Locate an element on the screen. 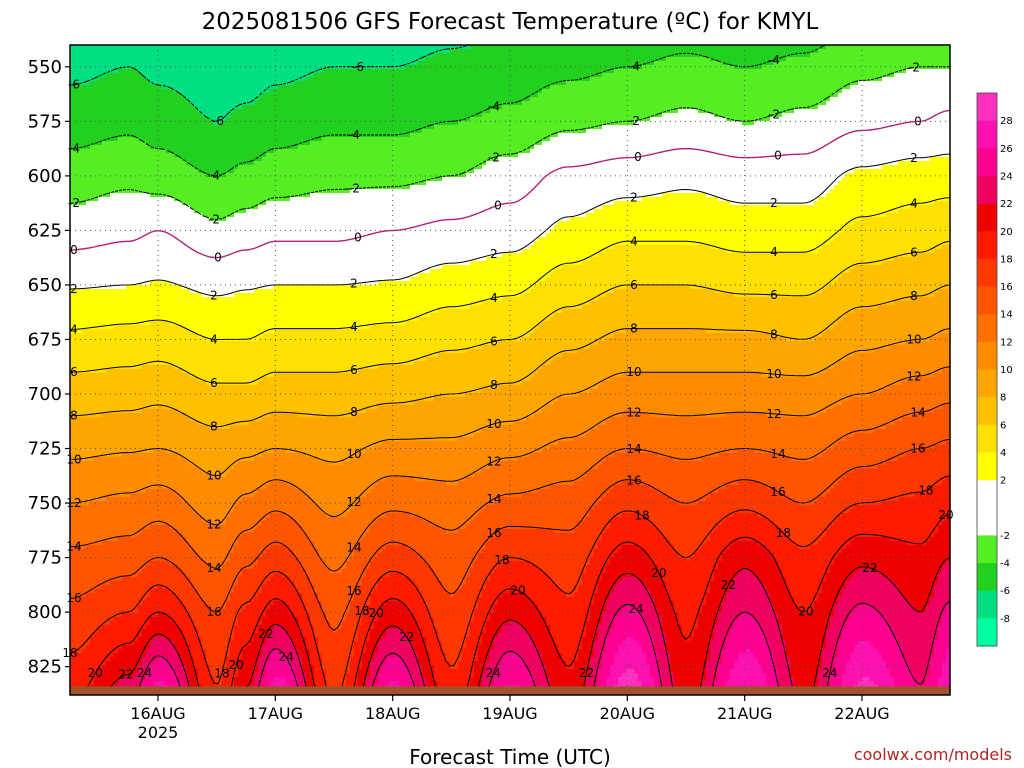 The width and height of the screenshot is (1024, 768). contour-label: -2 is located at coordinates (774, 115).